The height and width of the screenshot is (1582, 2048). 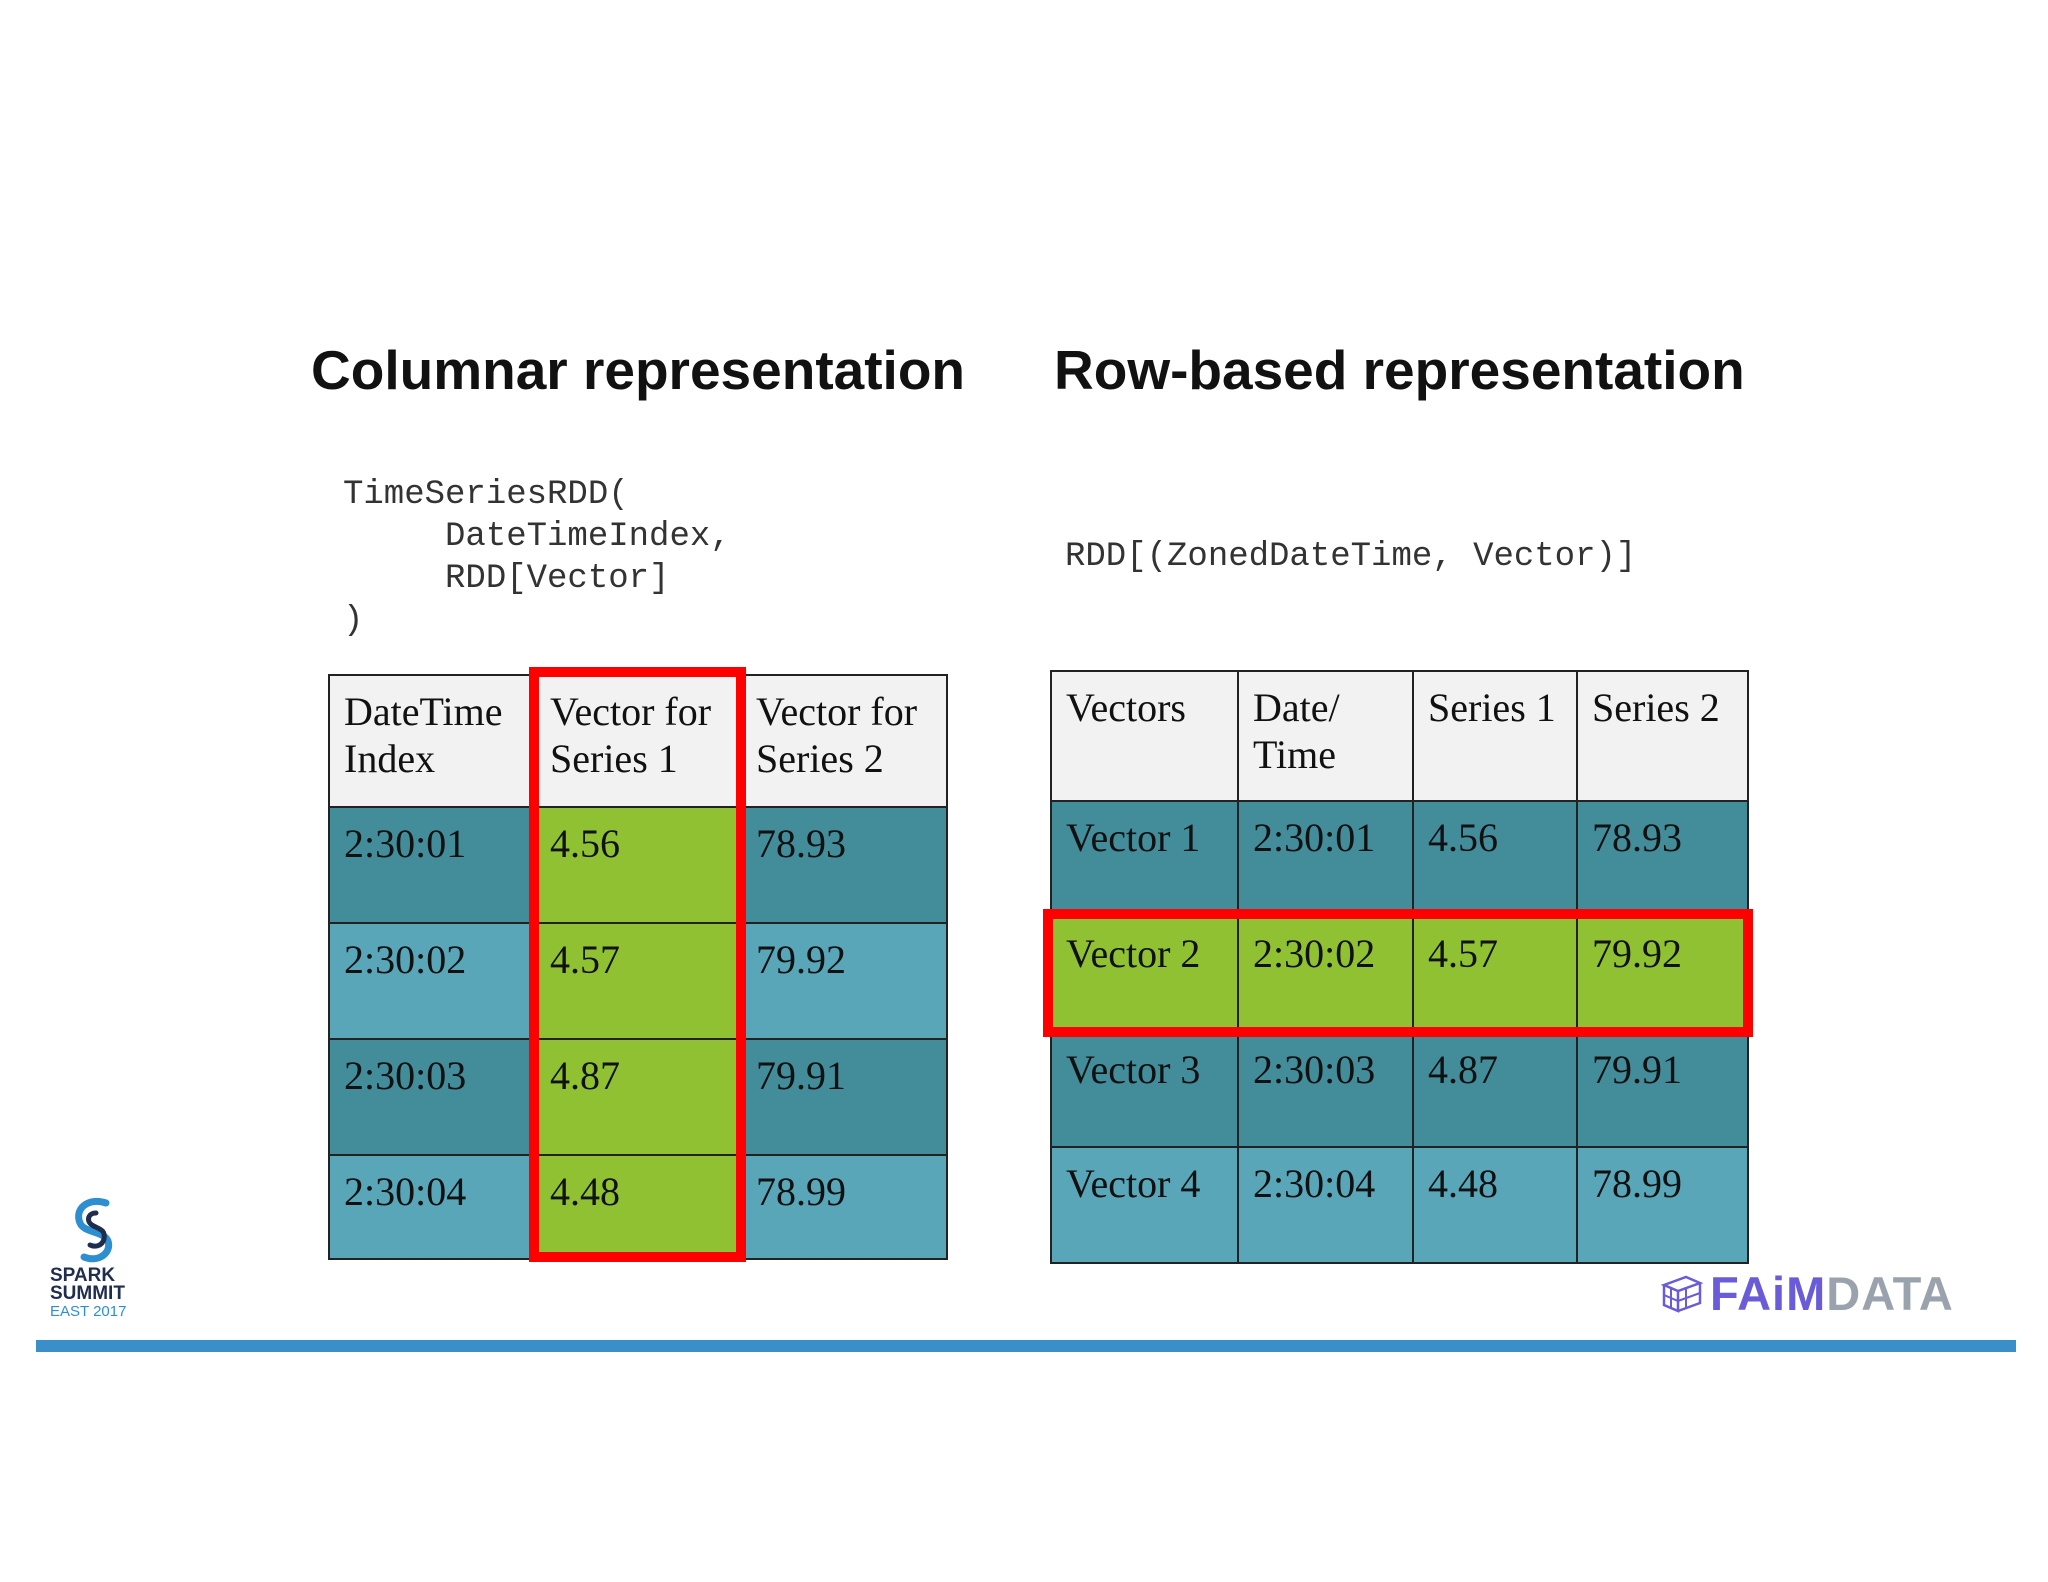 What do you see at coordinates (1144, 1205) in the screenshot?
I see `vector-name-cell: Vector 4` at bounding box center [1144, 1205].